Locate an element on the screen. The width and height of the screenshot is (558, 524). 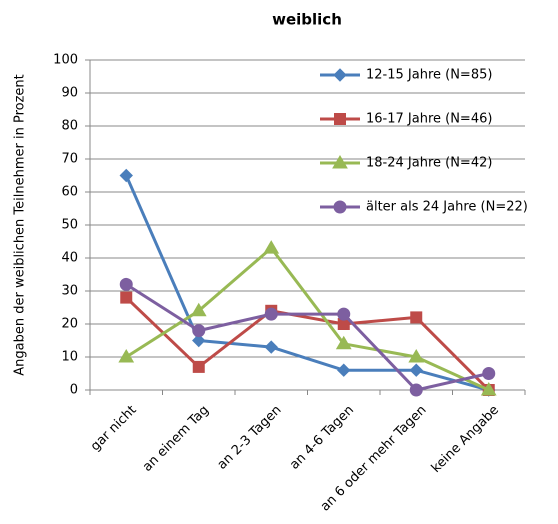
y-tick-label: 60 is located at coordinates (69, 192).